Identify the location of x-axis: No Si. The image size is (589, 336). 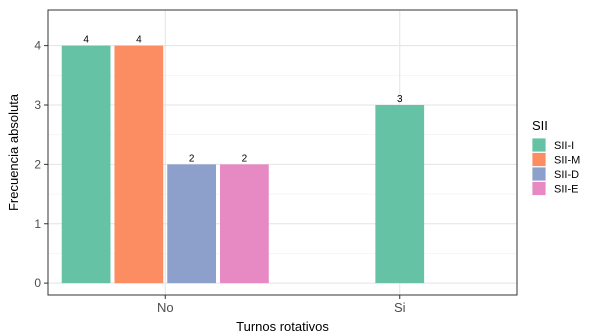
(281, 305).